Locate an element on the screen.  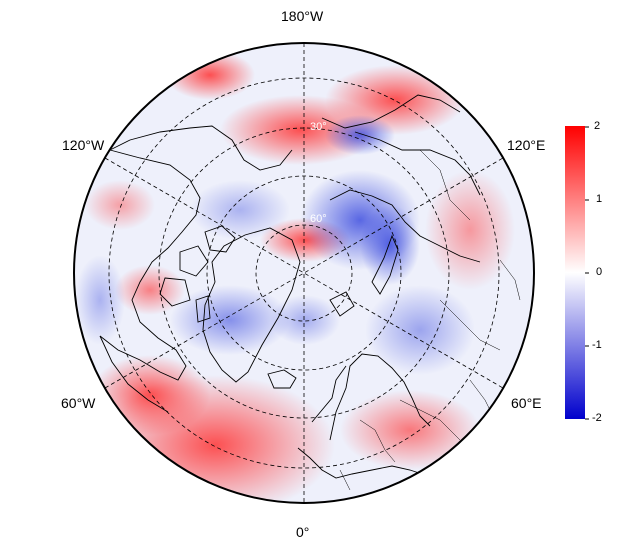
cool-anomaly-iceland is located at coordinates (305, 320).